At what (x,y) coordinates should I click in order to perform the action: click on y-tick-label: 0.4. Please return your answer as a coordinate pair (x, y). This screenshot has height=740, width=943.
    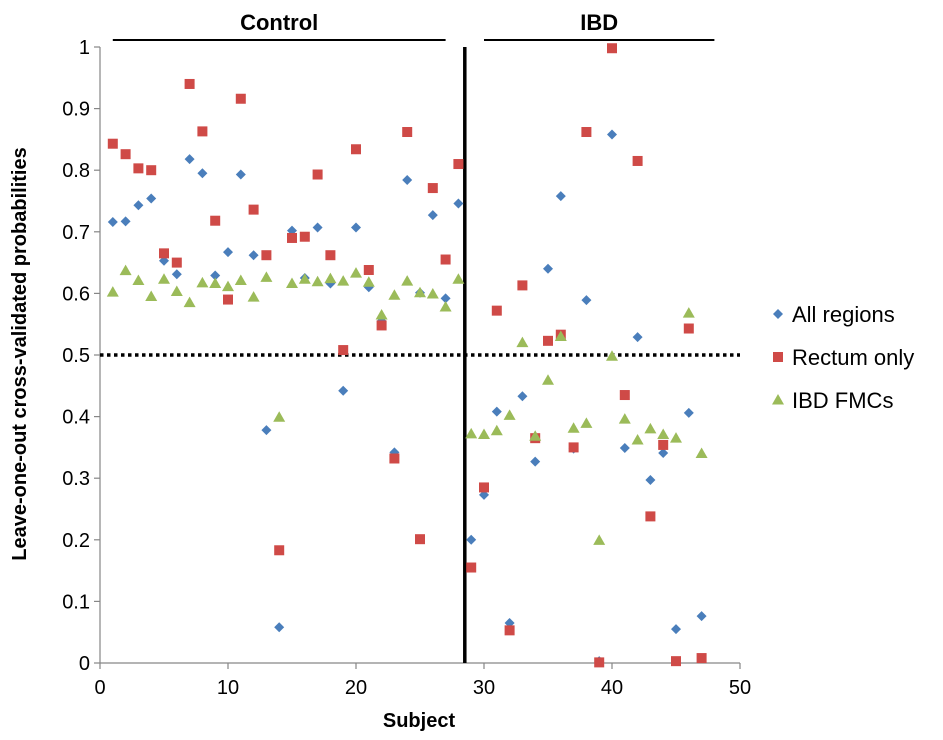
    Looking at the image, I should click on (76, 418).